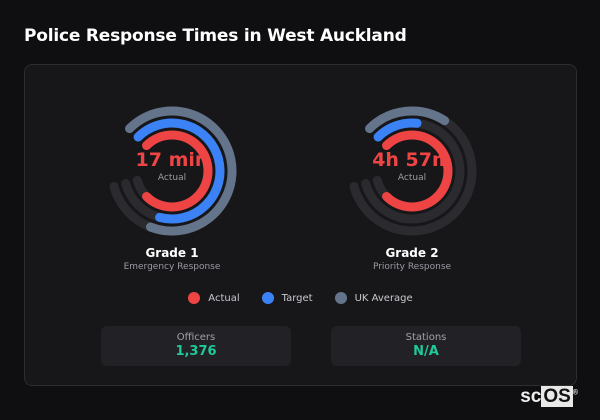 Image resolution: width=600 pixels, height=420 pixels. I want to click on legend-label: UK Average, so click(383, 298).